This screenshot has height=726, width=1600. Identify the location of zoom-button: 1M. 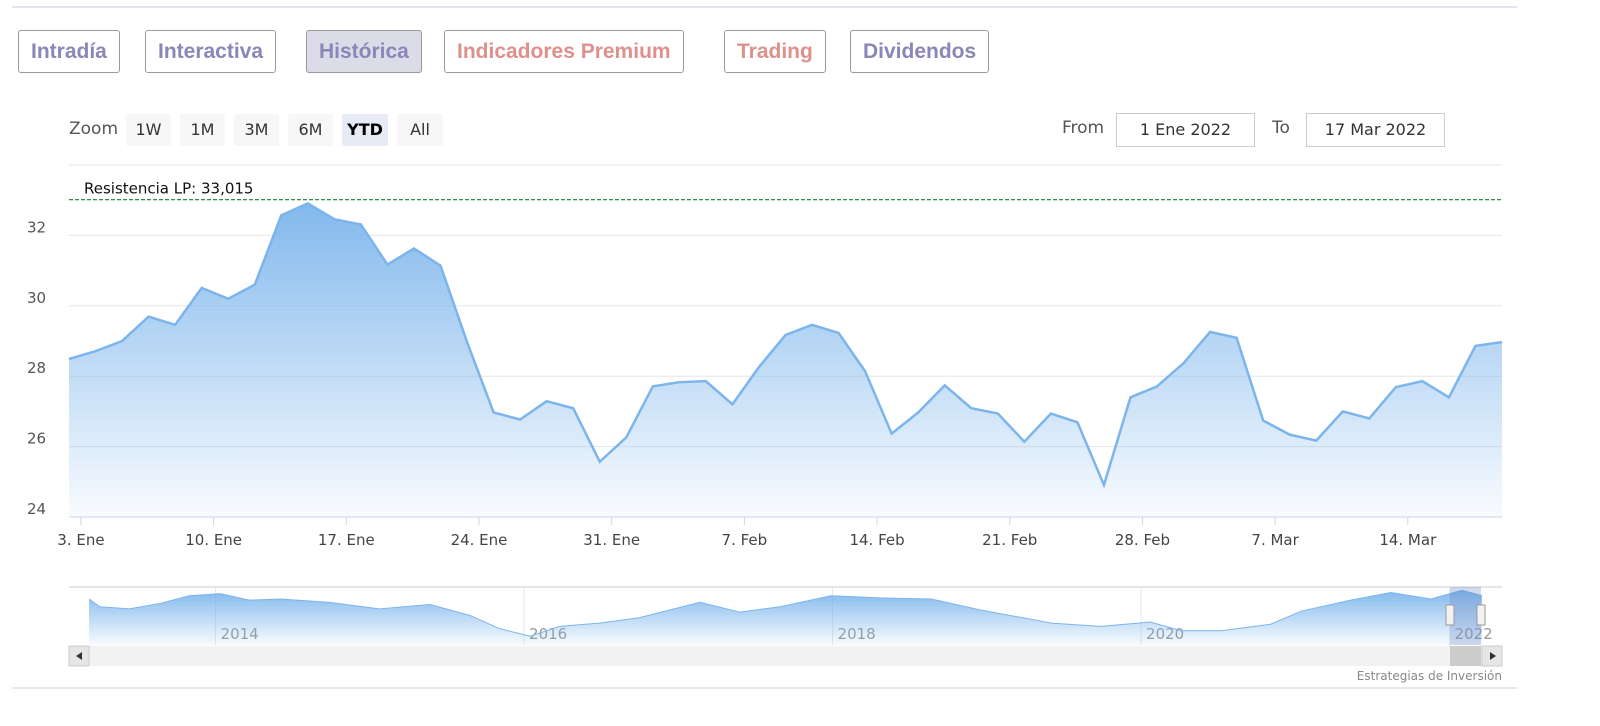
(202, 130).